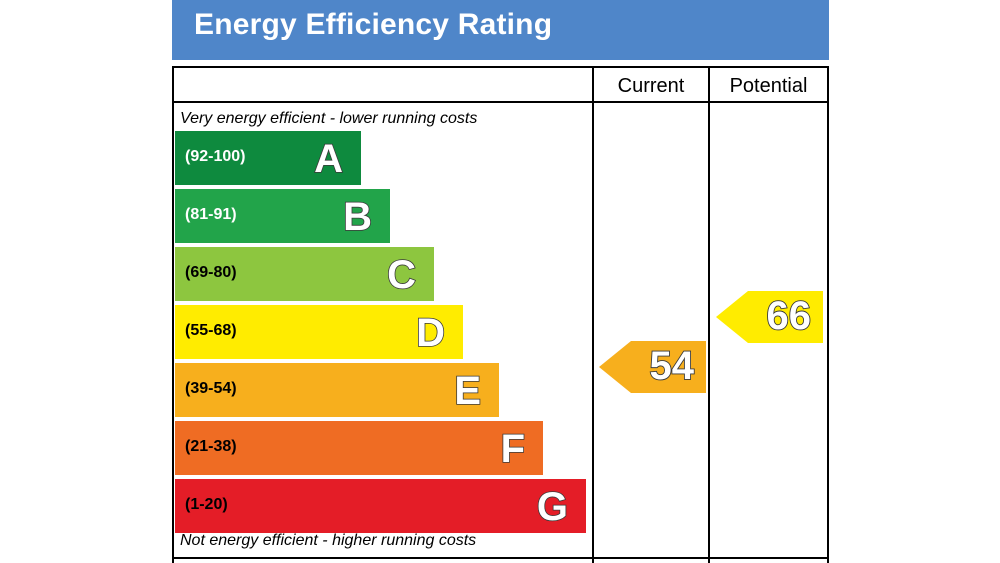  Describe the element at coordinates (709, 314) in the screenshot. I see `column-divider-potential` at that location.